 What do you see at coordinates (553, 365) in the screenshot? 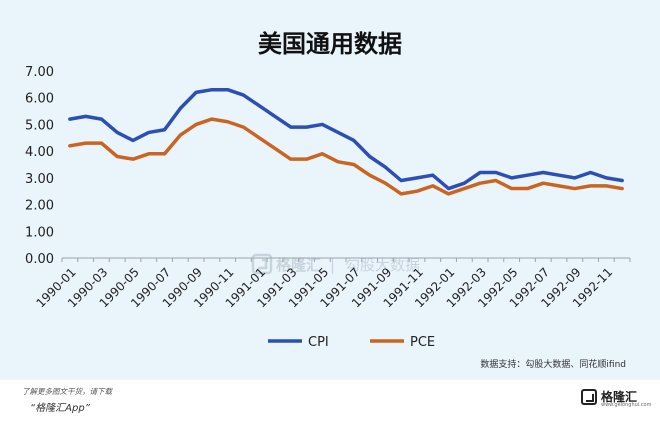
I see `data-source-note: 数据支持：勾股大数据、同花顺ifind` at bounding box center [553, 365].